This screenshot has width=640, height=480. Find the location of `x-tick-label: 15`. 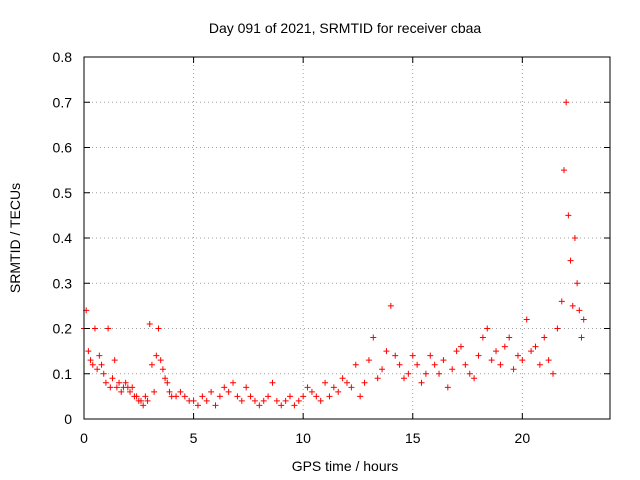

x-tick-label: 15 is located at coordinates (413, 438).